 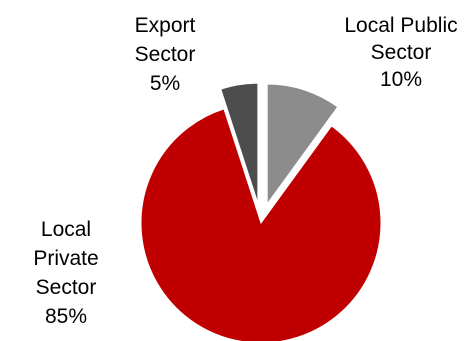 I want to click on pie-slice-label-3: Export Sector 5%, so click(x=165, y=54).